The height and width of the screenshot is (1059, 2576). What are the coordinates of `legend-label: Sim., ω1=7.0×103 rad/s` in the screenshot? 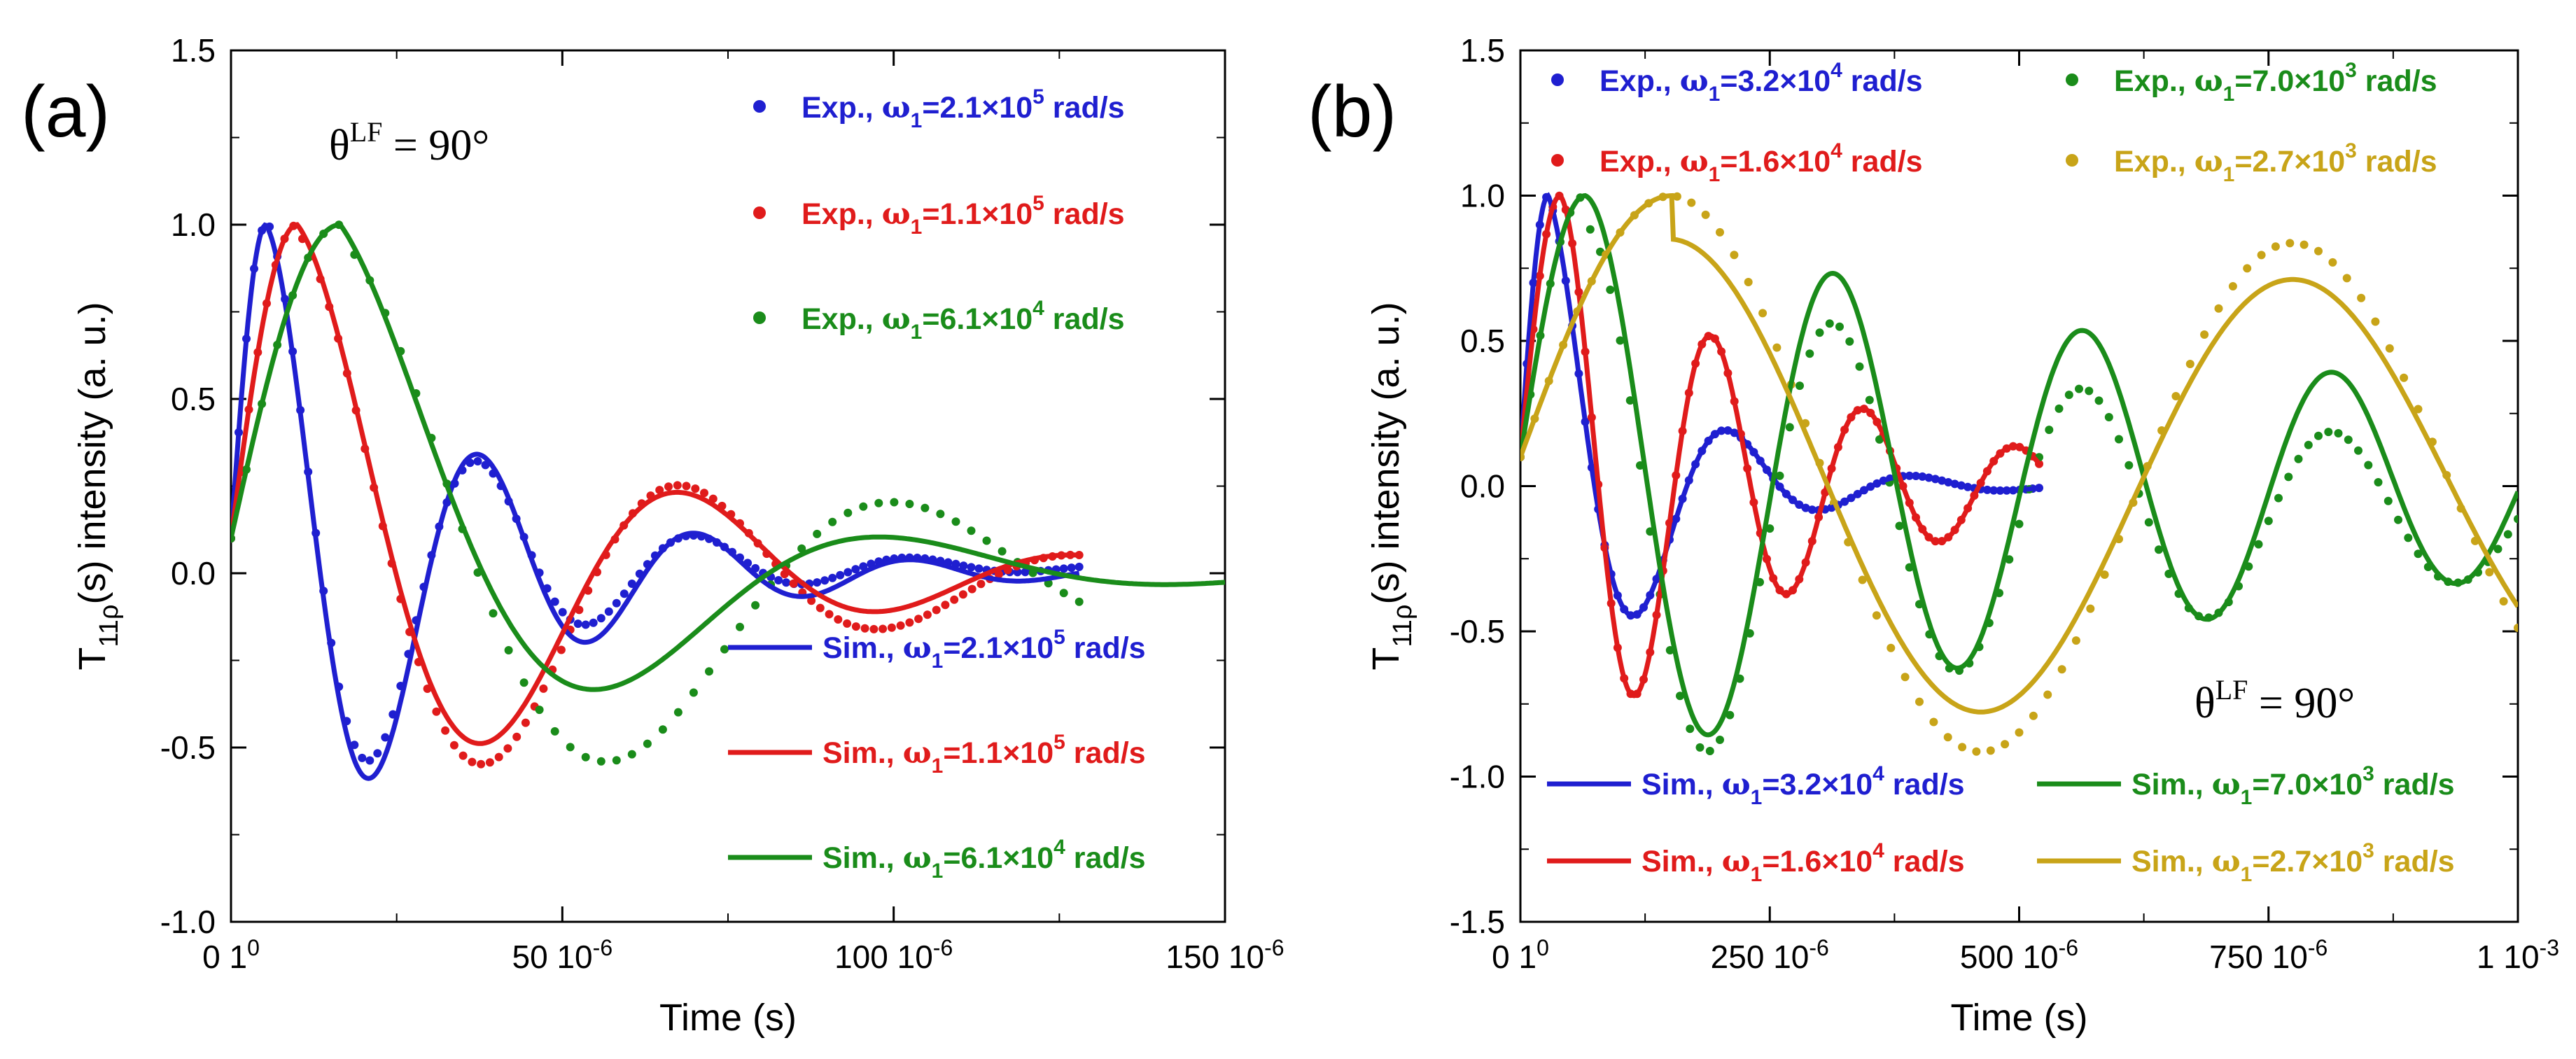 It's located at (2293, 785).